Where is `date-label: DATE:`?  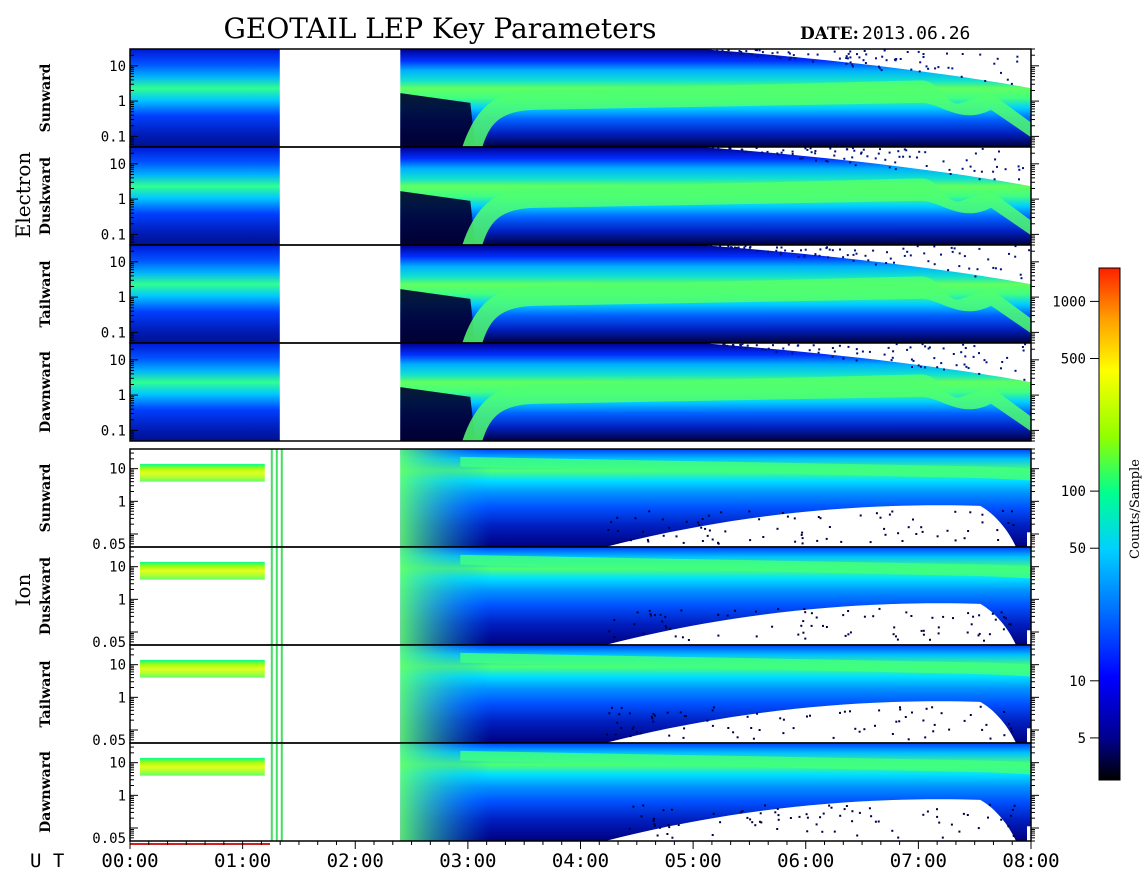
date-label: DATE: is located at coordinates (829, 34).